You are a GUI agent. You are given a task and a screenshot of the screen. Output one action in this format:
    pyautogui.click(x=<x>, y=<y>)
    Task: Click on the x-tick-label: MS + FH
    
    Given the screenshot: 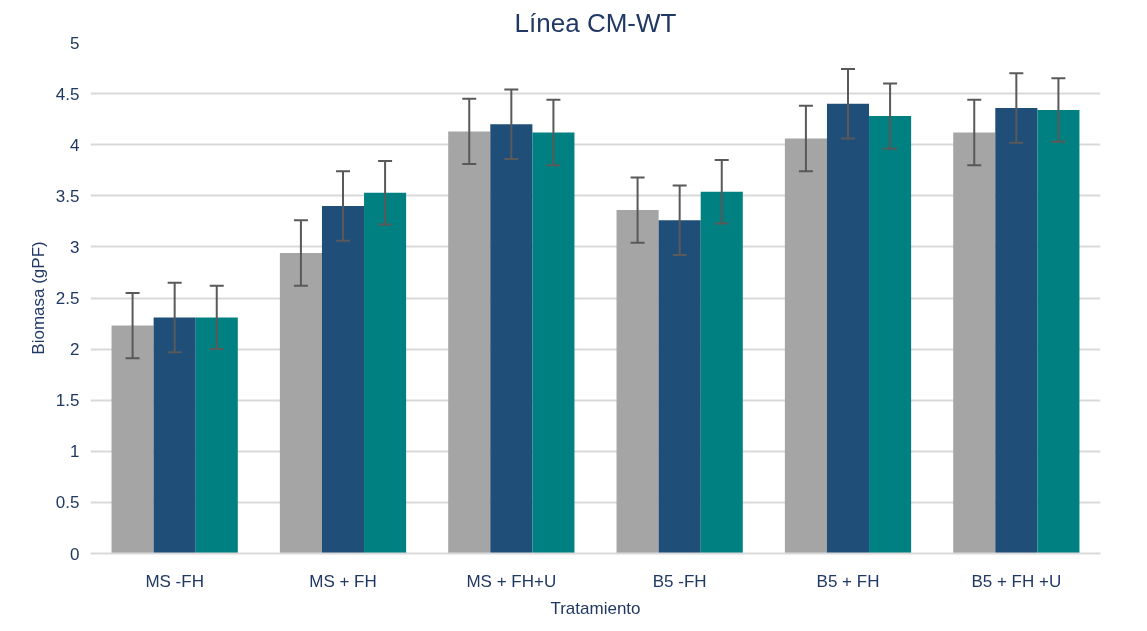 What is the action you would take?
    pyautogui.click(x=343, y=581)
    